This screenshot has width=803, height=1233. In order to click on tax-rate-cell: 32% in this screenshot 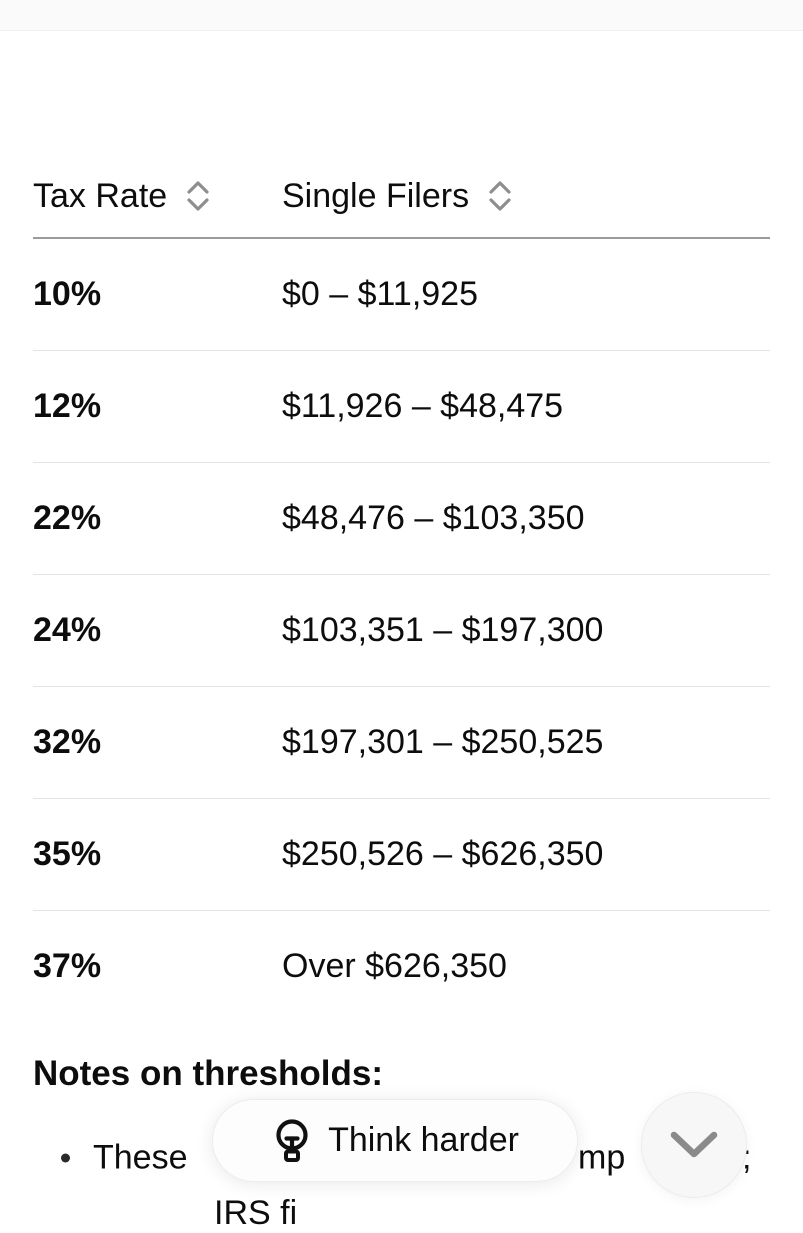, I will do `click(67, 742)`.